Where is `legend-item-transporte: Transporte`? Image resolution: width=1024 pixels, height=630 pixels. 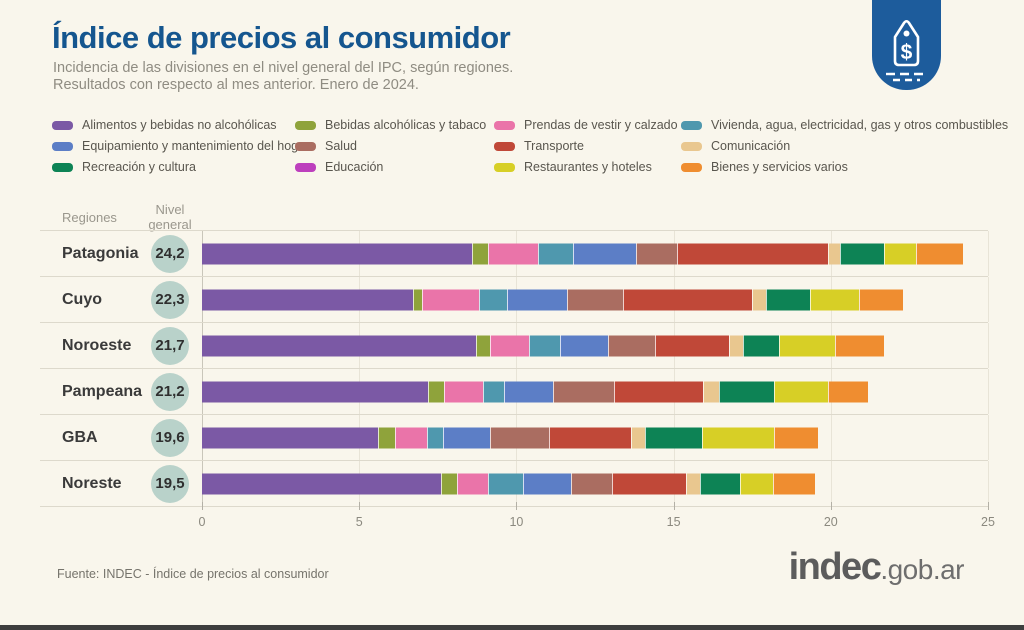
legend-item-transporte: Transporte is located at coordinates (587, 146).